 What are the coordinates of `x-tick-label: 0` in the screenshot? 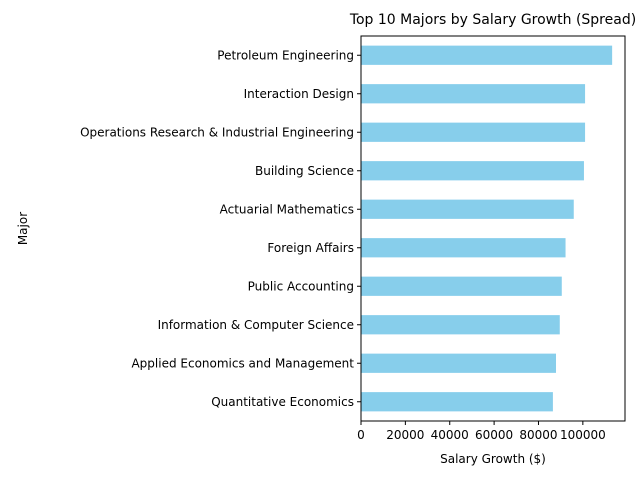 It's located at (361, 435).